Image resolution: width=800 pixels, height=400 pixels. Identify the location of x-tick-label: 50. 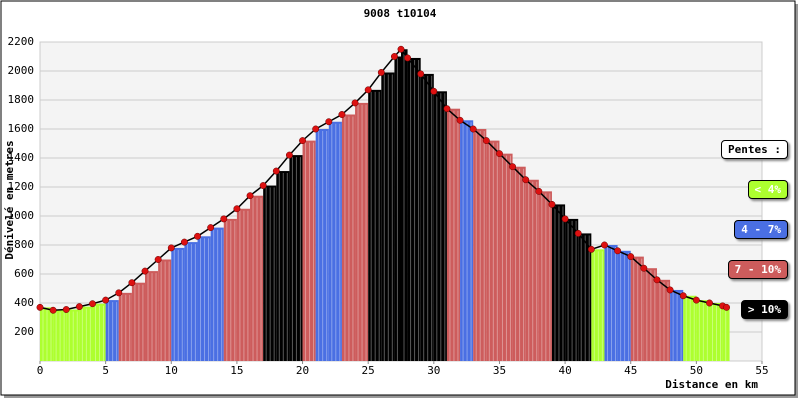
(696, 370).